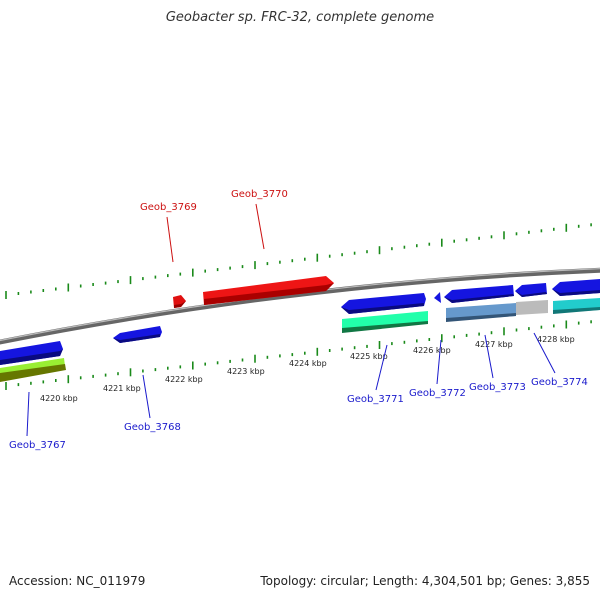  Describe the element at coordinates (437, 297) in the screenshot. I see `gene-geob-3772-feature` at that location.